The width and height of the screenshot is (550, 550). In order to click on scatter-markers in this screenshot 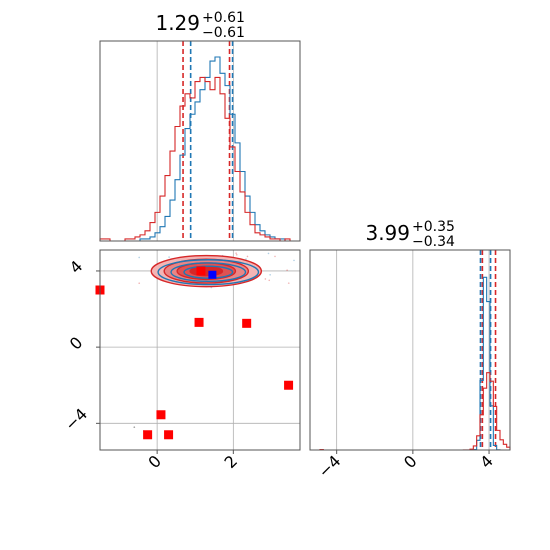, I will do `click(194, 353)`.